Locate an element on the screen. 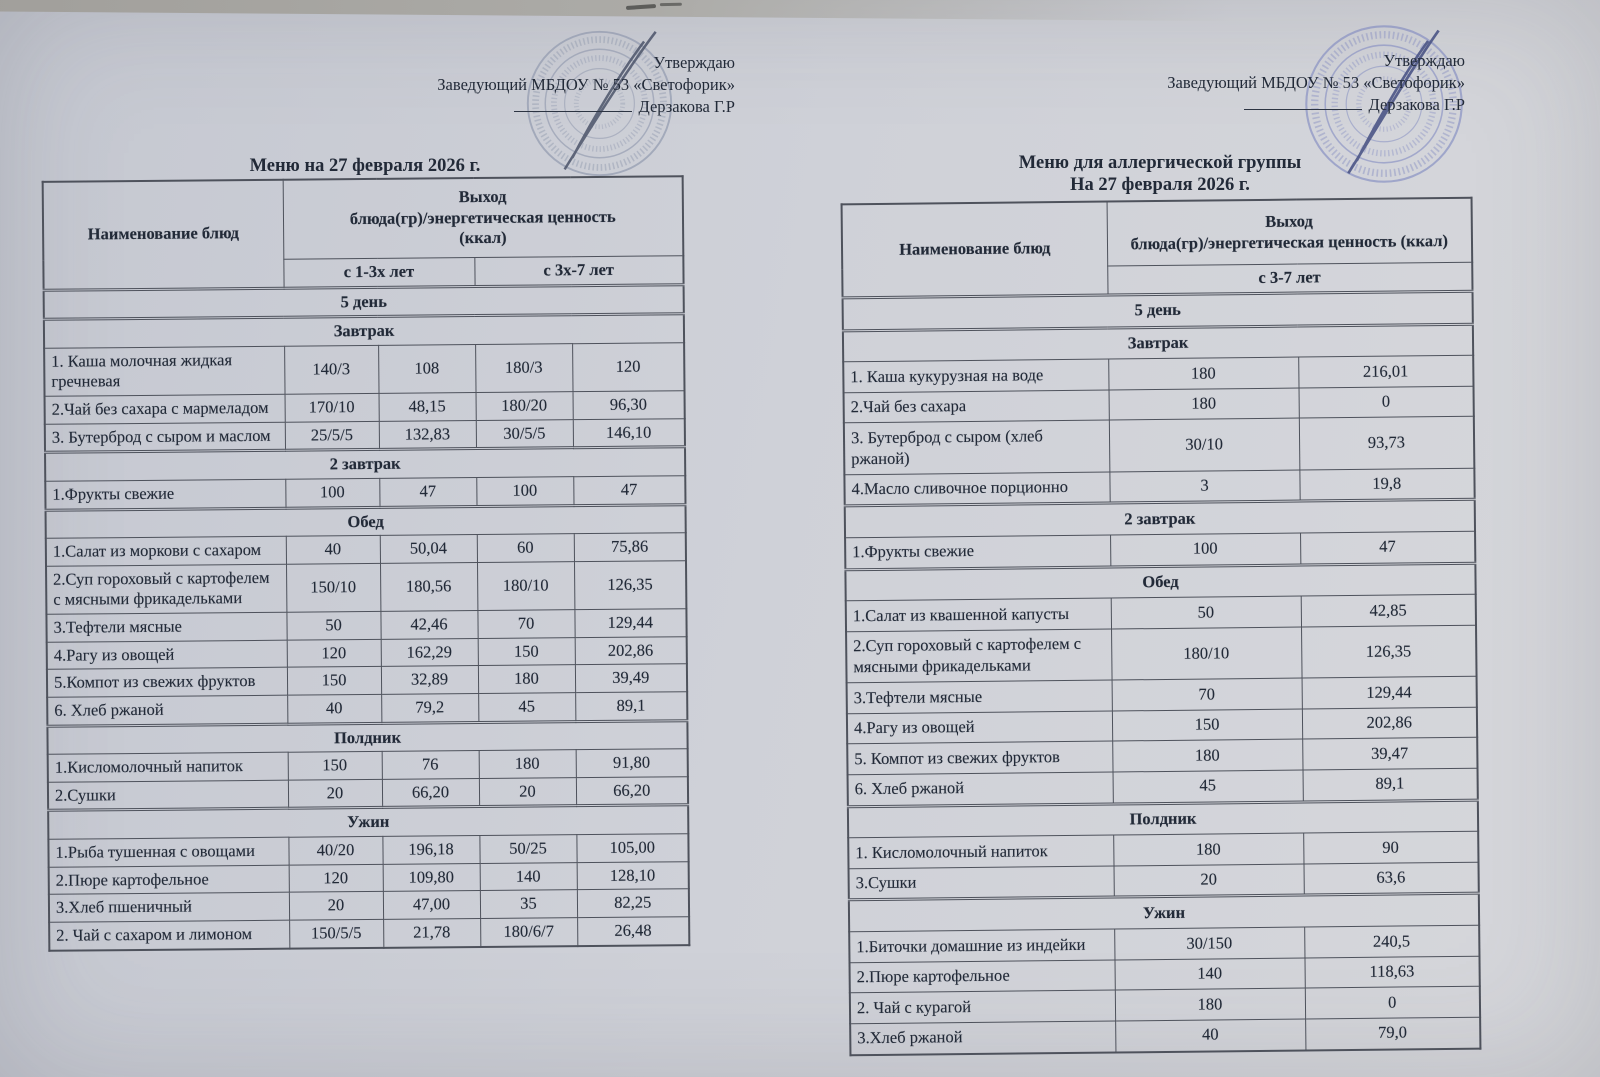  dish-value: 216,01 is located at coordinates (1386, 371).